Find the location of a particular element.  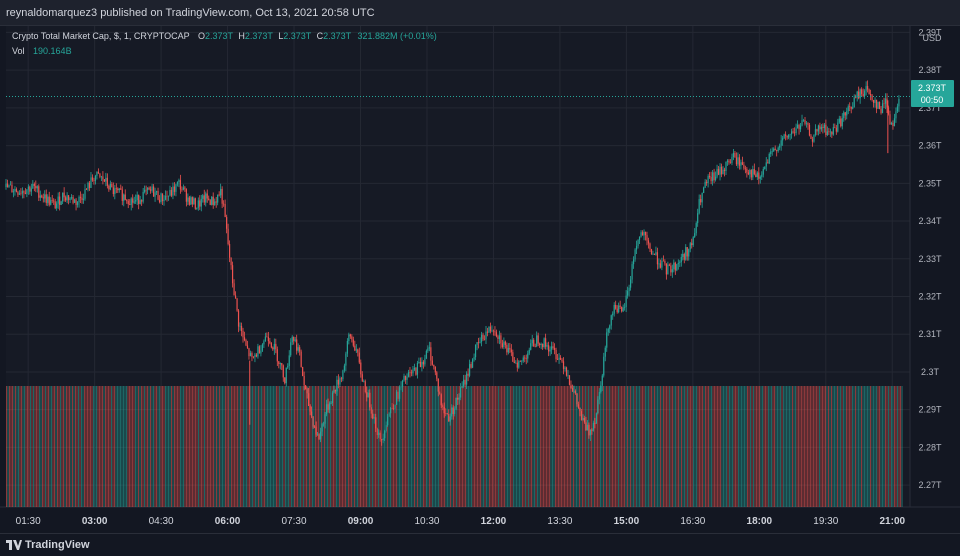

site-name: TradingView.com, is located at coordinates (209, 13).